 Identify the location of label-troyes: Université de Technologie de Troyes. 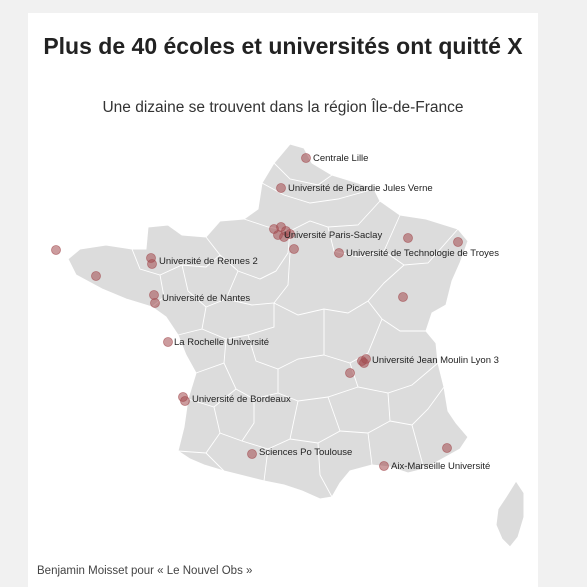
(422, 253).